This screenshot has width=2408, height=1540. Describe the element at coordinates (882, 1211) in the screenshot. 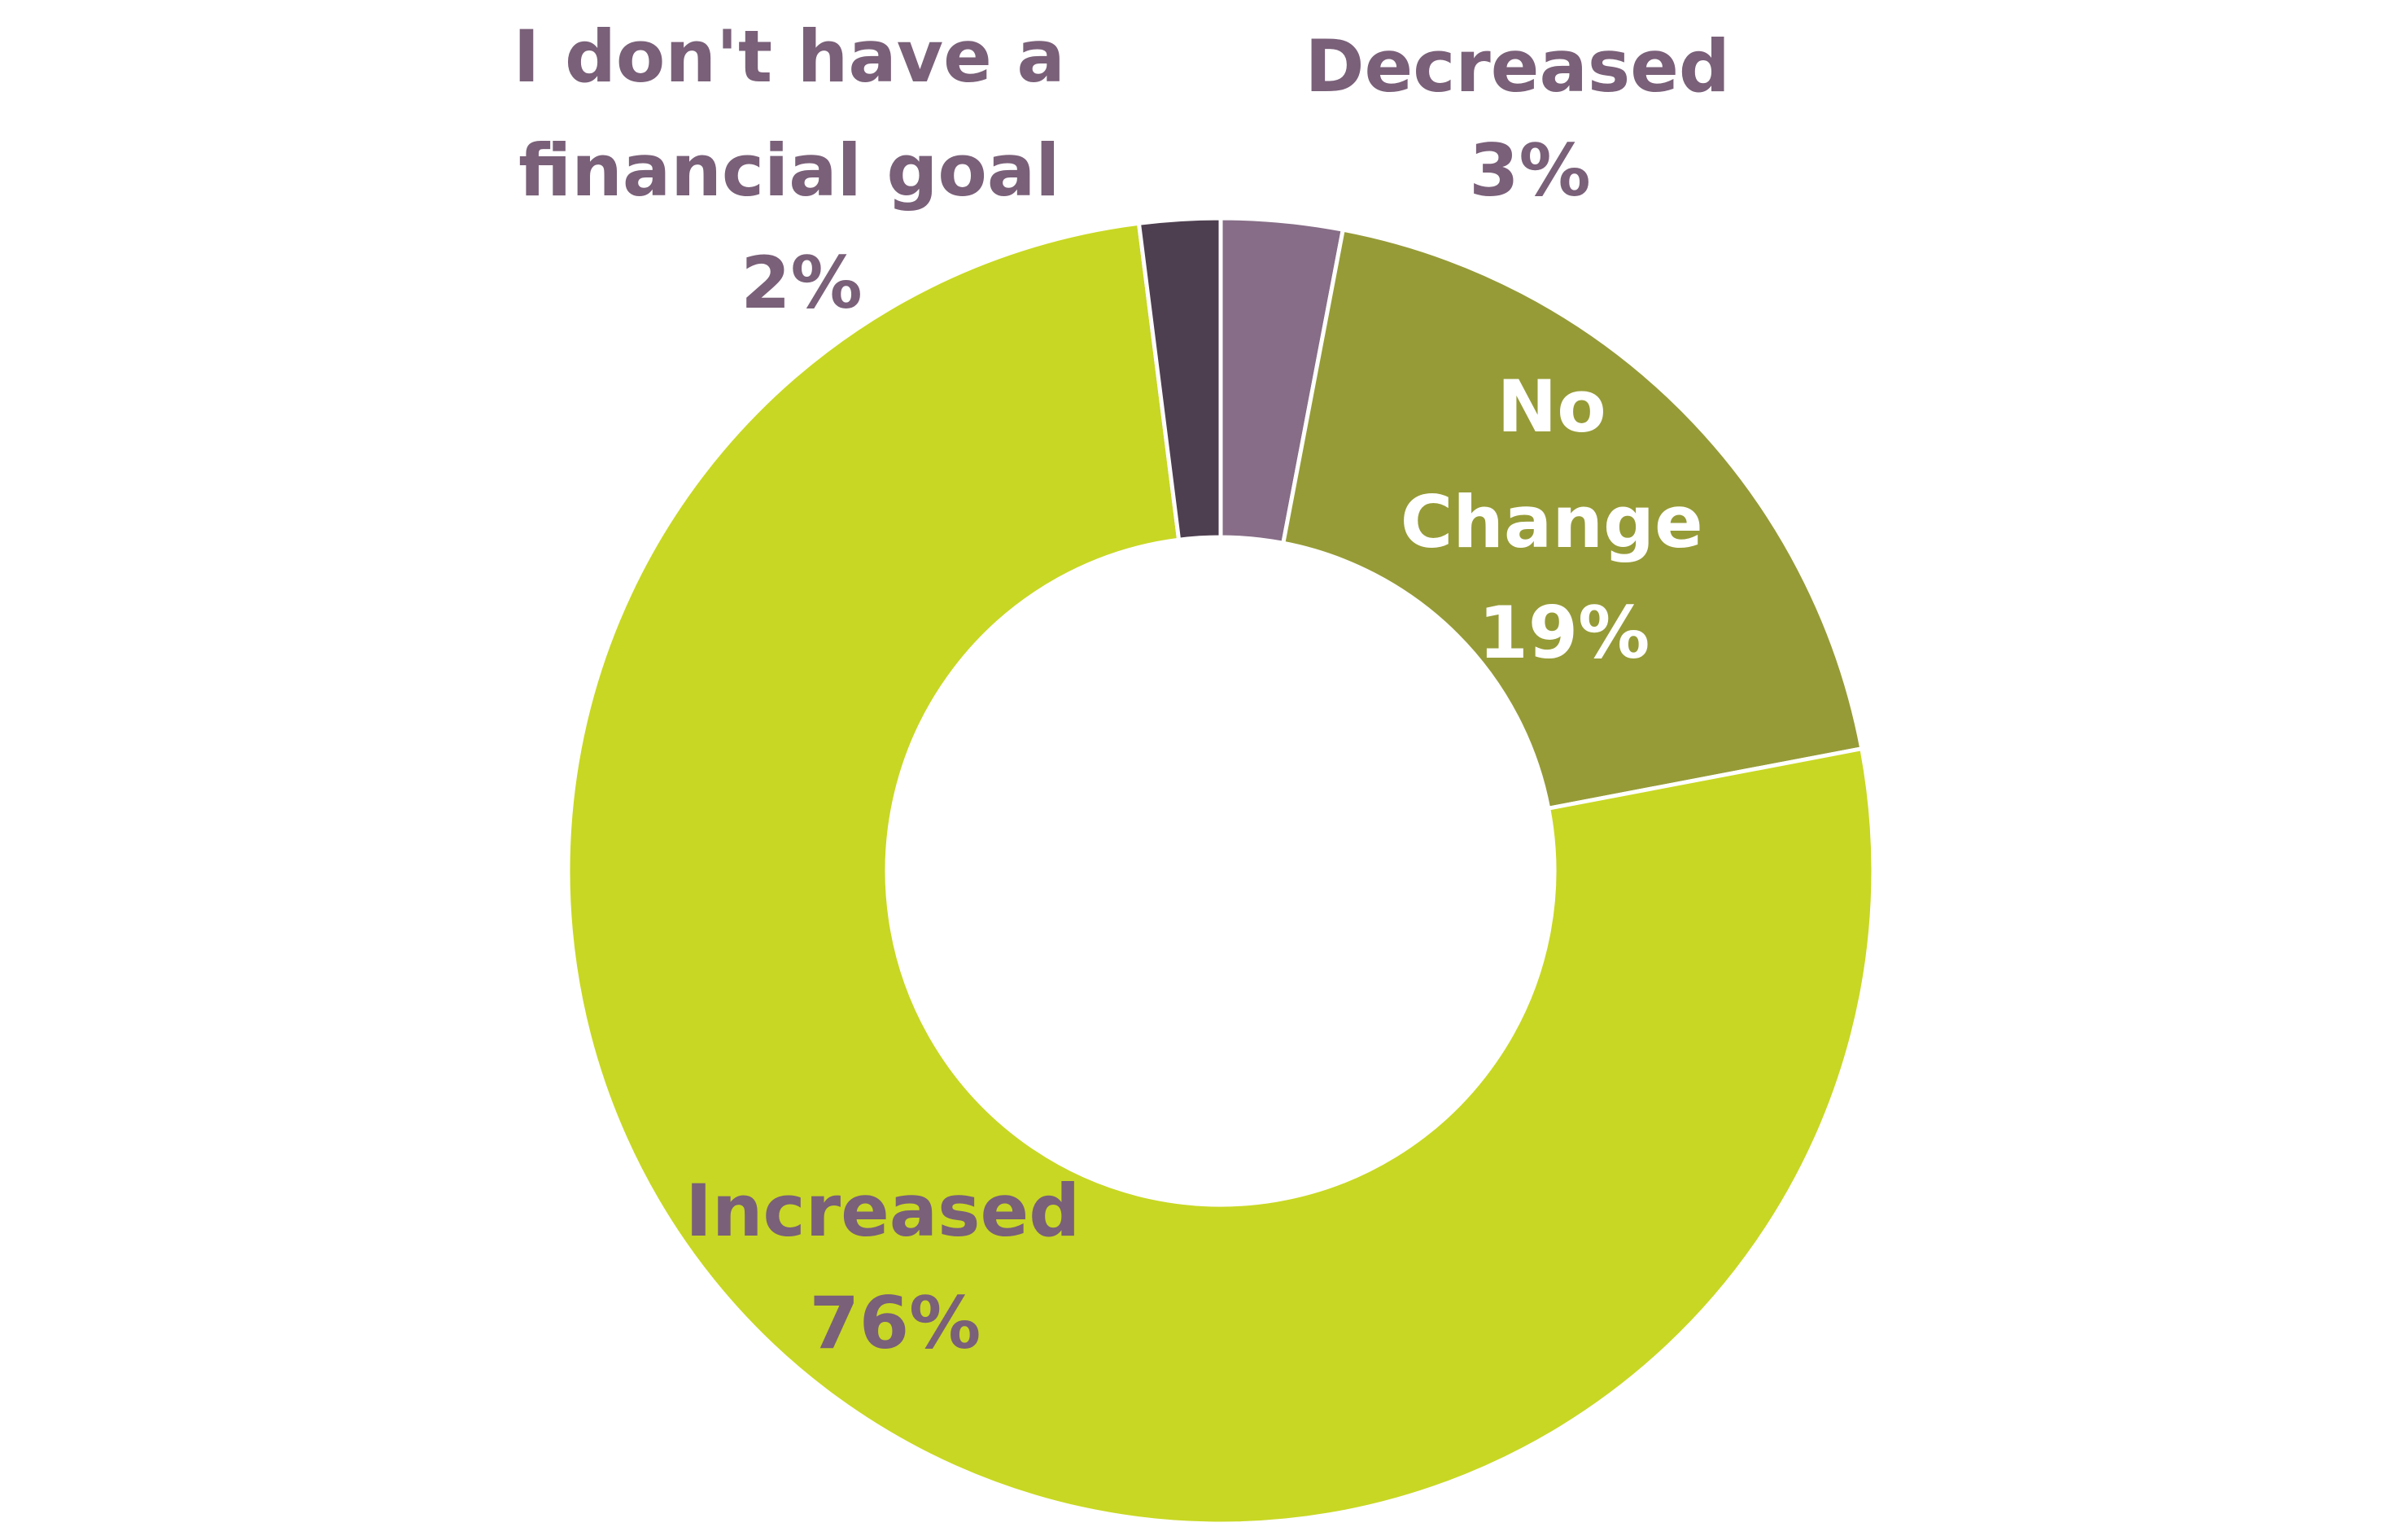

I see `label-increased-name: Increased` at that location.